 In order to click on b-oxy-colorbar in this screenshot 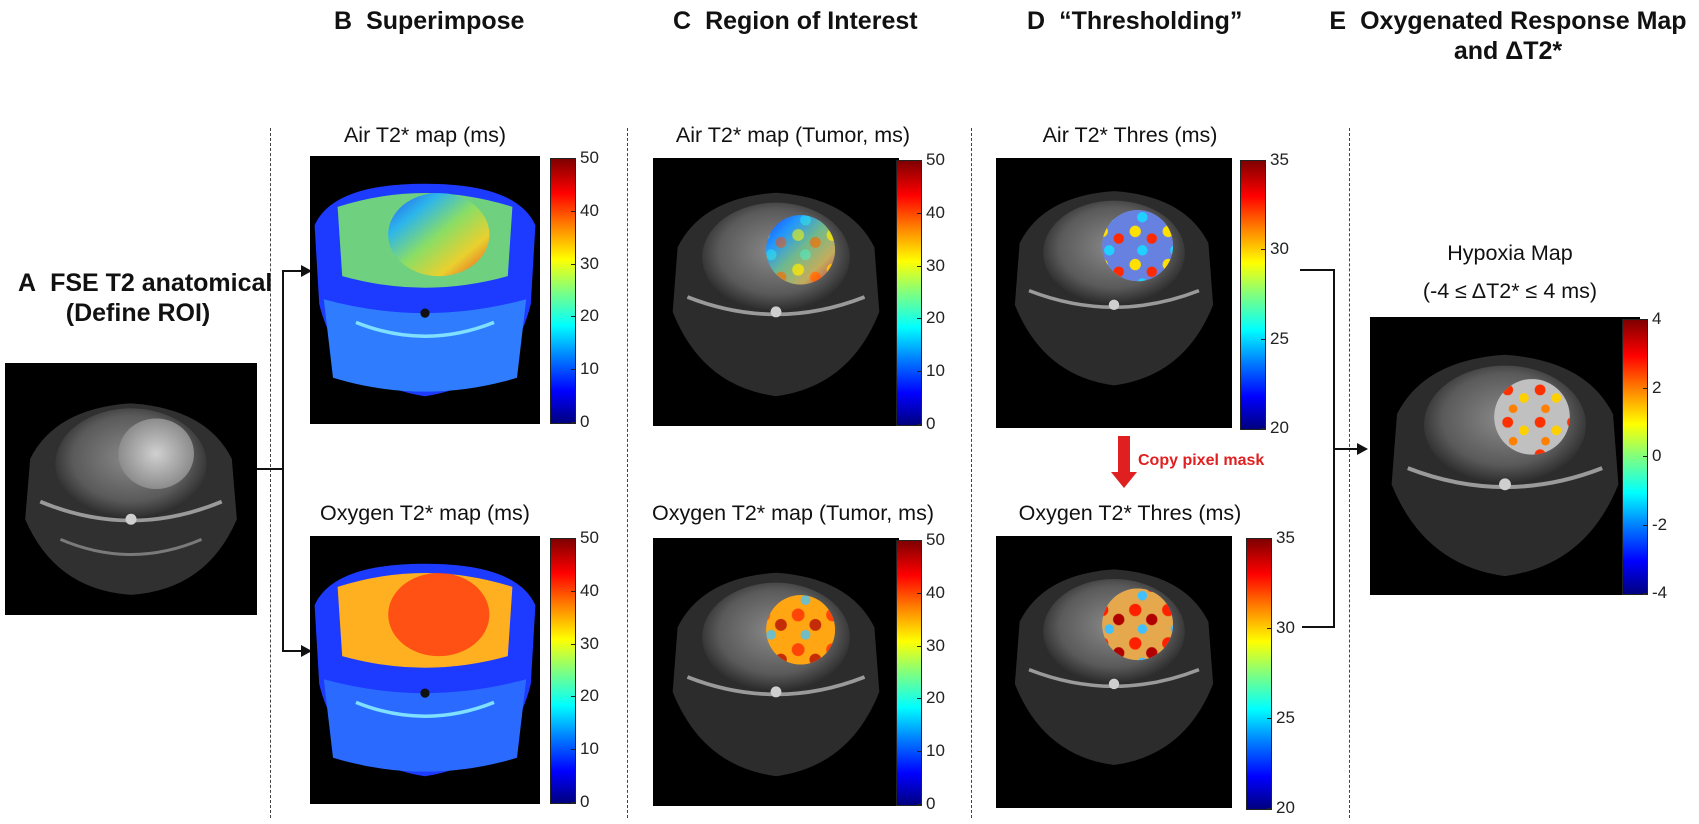, I will do `click(563, 671)`.